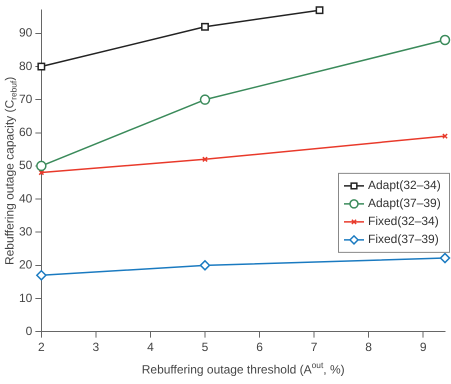 The height and width of the screenshot is (384, 451). I want to click on legend-label: Fixed(37–39), so click(403, 239).